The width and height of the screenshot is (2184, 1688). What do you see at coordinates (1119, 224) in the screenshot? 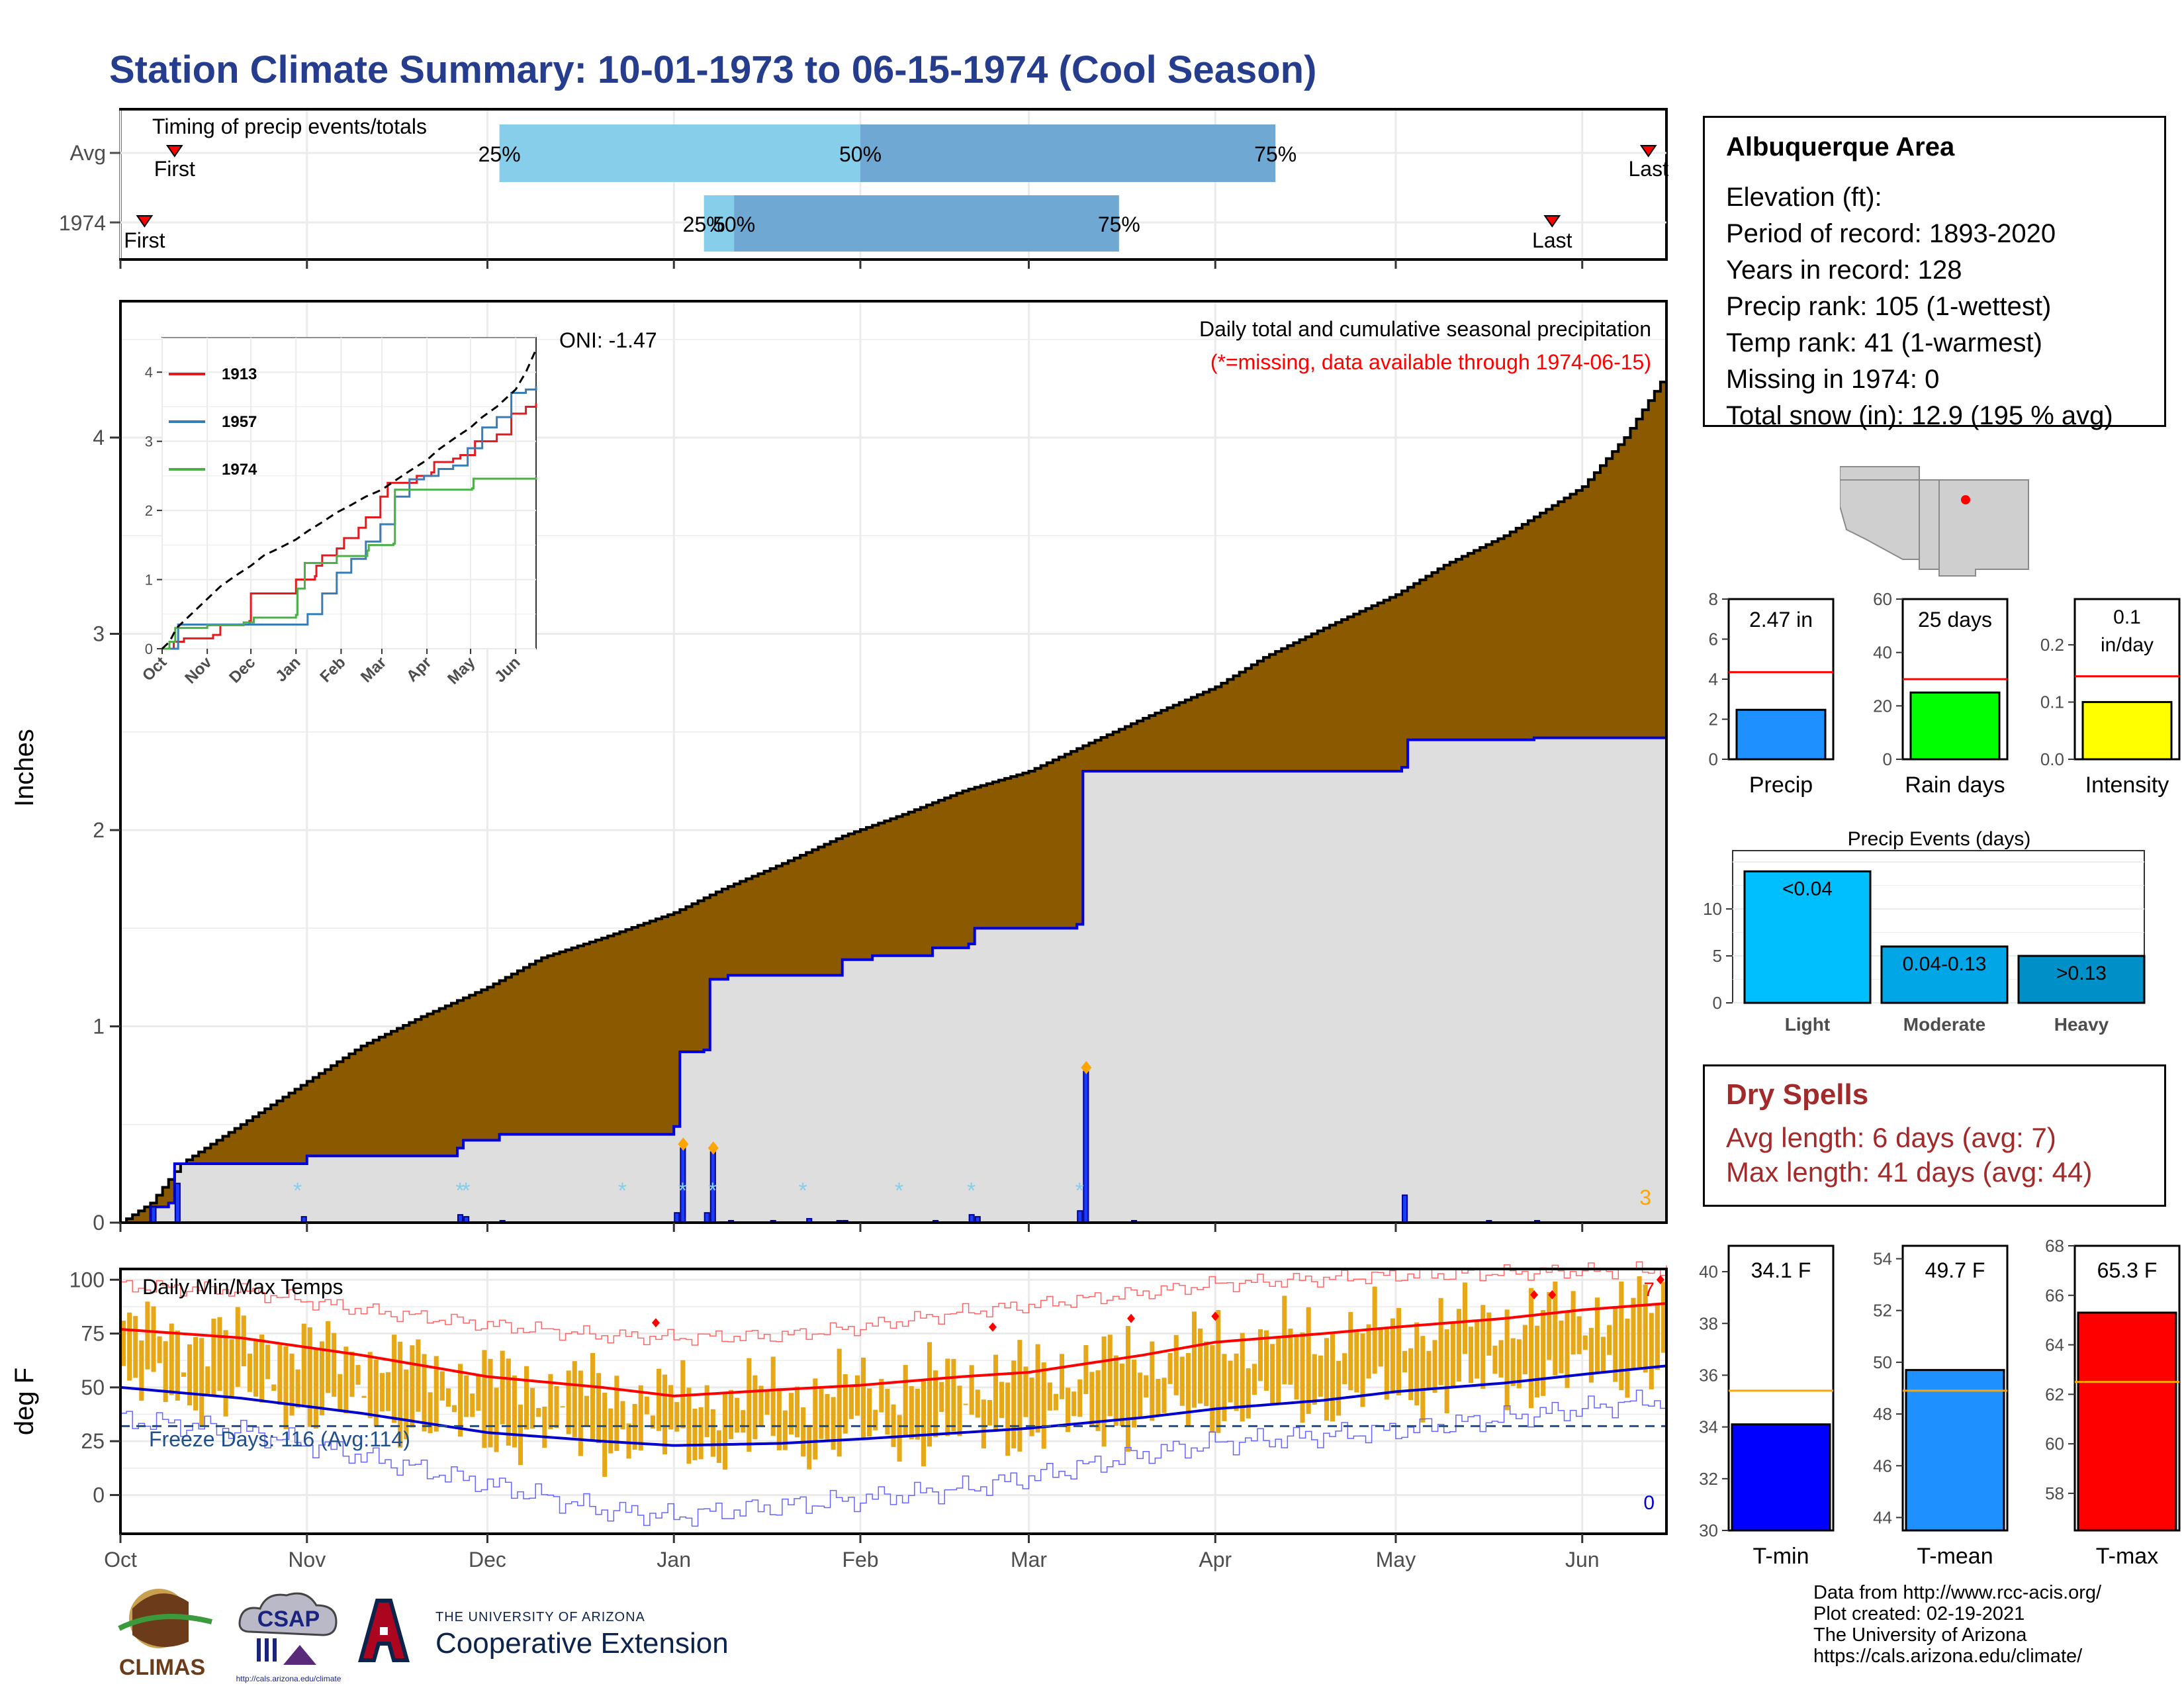
I see `timing-q75-label: 75%` at bounding box center [1119, 224].